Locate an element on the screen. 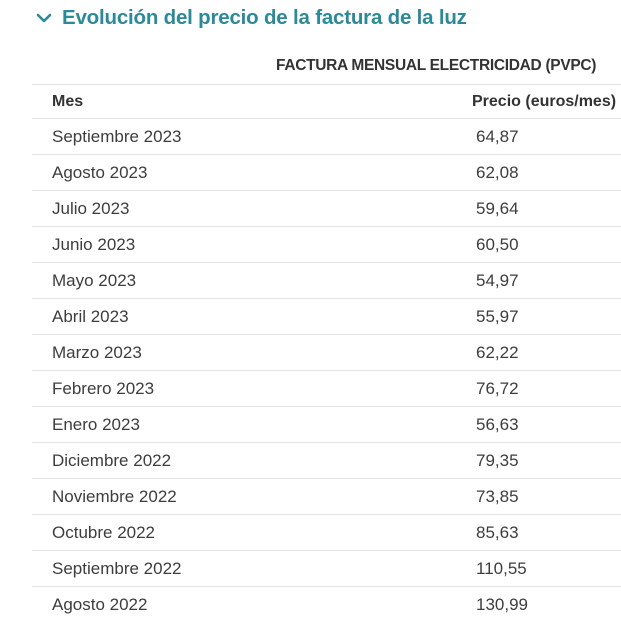 The width and height of the screenshot is (621, 621). row-month: Junio 2023 is located at coordinates (252, 244).